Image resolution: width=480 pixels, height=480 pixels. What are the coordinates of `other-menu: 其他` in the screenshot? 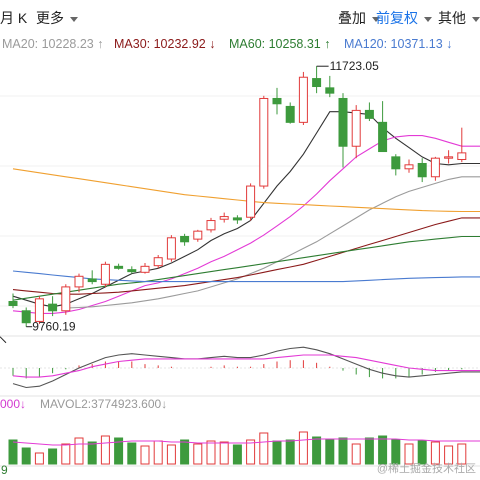 It's located at (459, 18).